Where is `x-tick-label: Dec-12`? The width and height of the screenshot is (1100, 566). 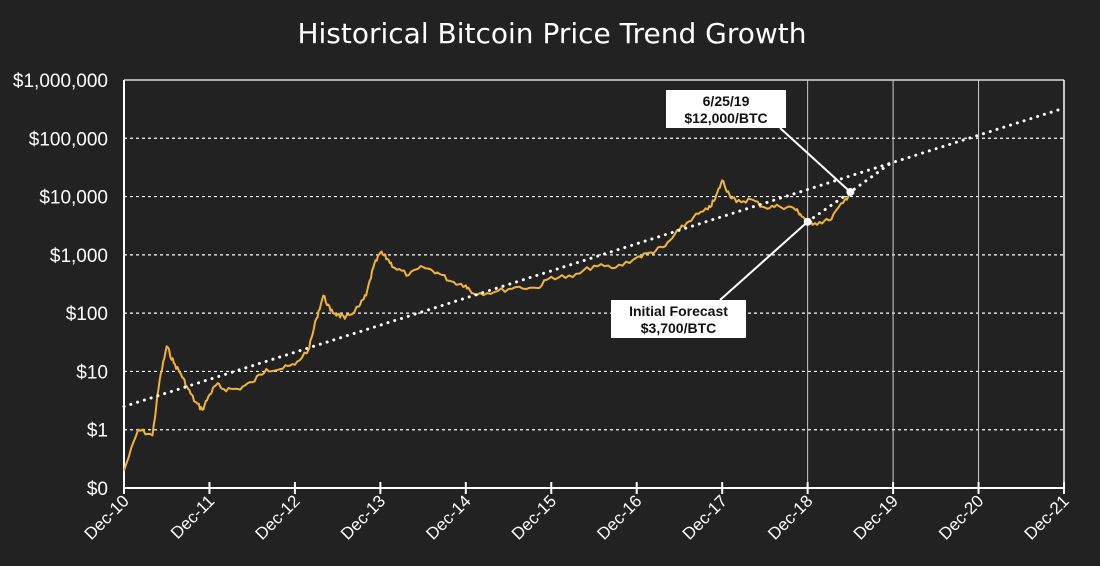 x-tick-label: Dec-12 is located at coordinates (278, 517).